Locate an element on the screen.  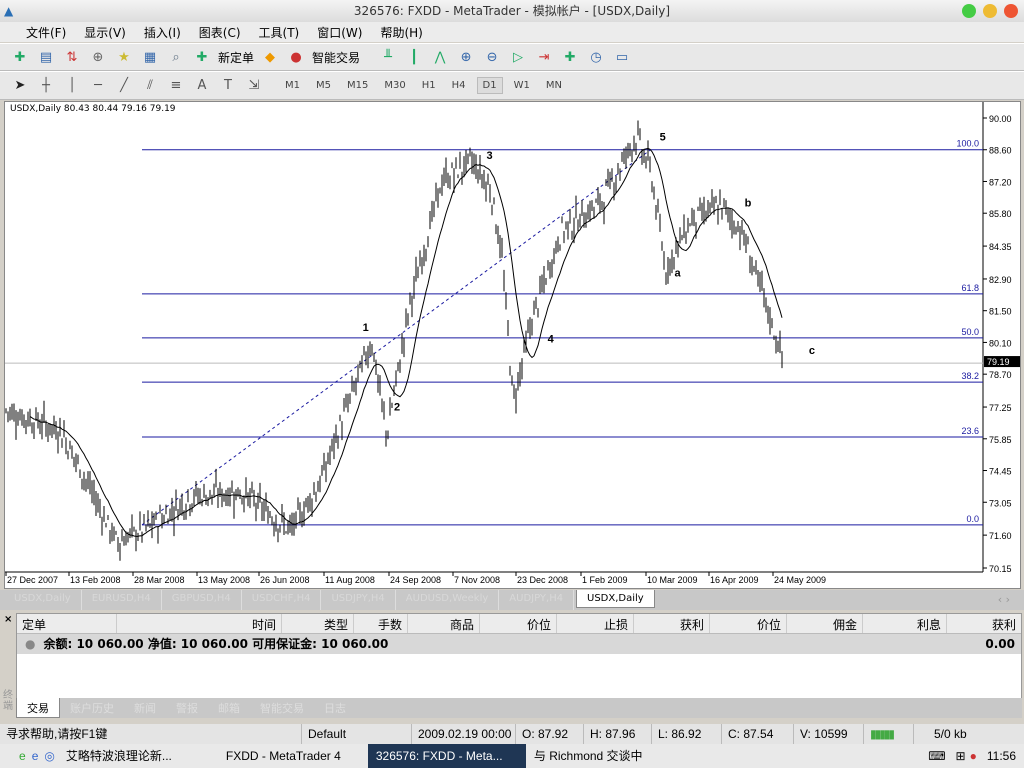
market-watch-icon: ⇅ is located at coordinates (72, 57).